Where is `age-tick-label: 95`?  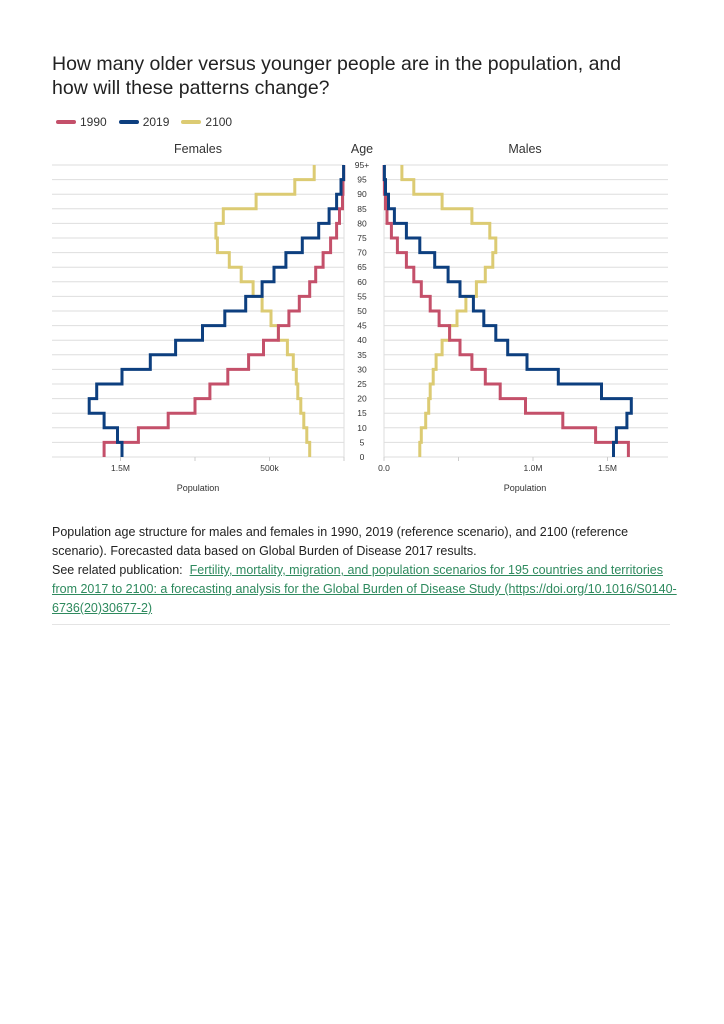
age-tick-label: 95 is located at coordinates (362, 180).